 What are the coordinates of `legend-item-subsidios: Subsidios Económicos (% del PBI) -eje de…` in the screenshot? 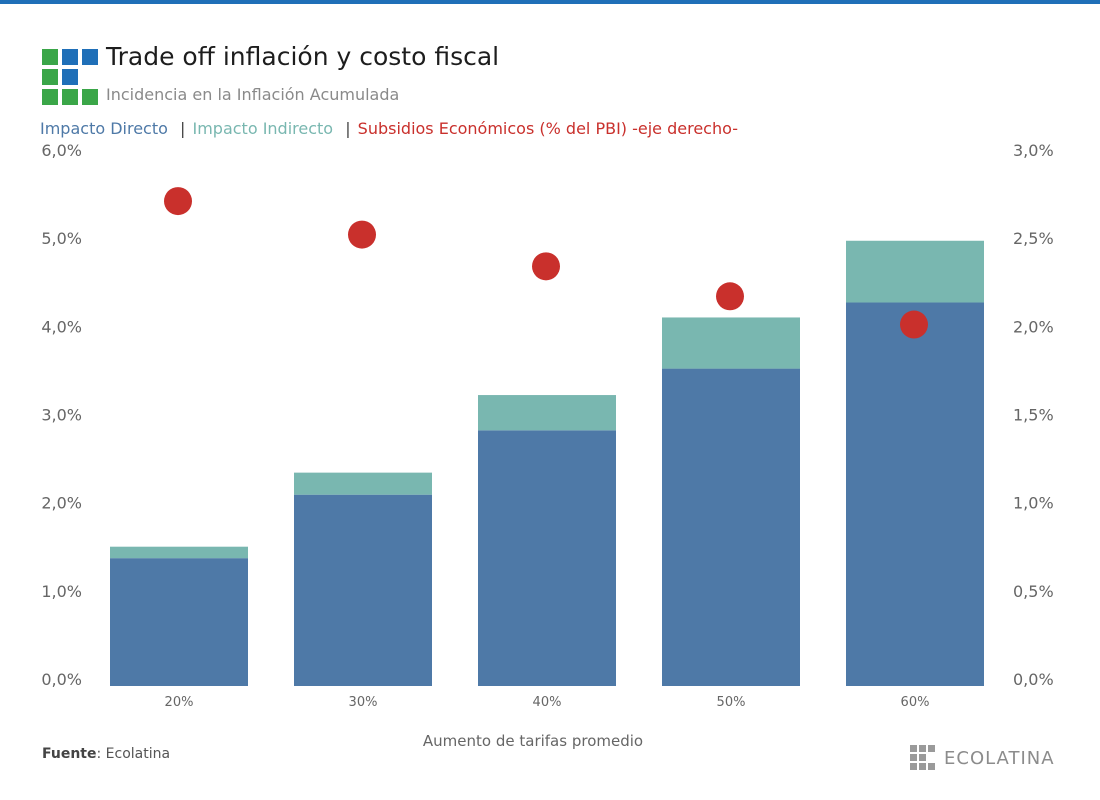 It's located at (547, 128).